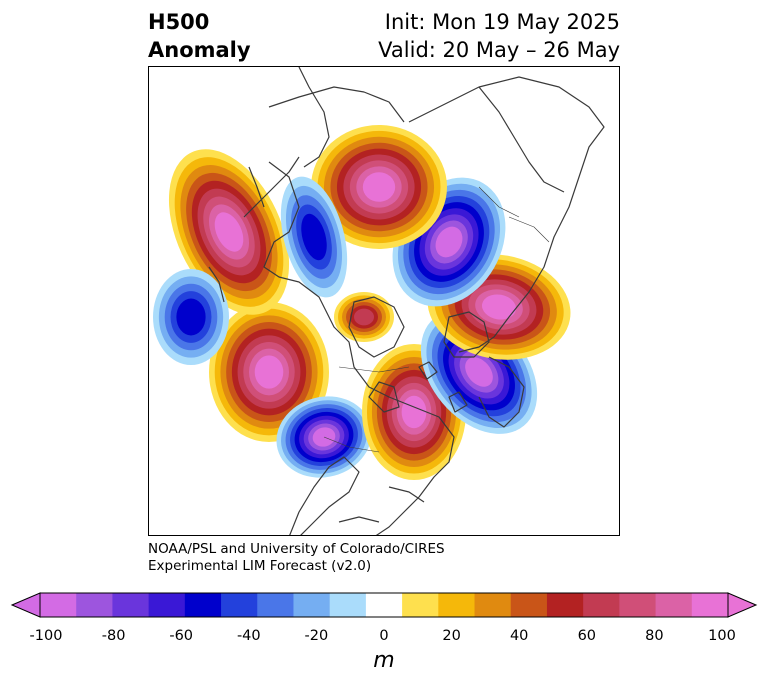 This screenshot has height=686, width=768. What do you see at coordinates (199, 50) in the screenshot?
I see `field-label: Anomaly` at bounding box center [199, 50].